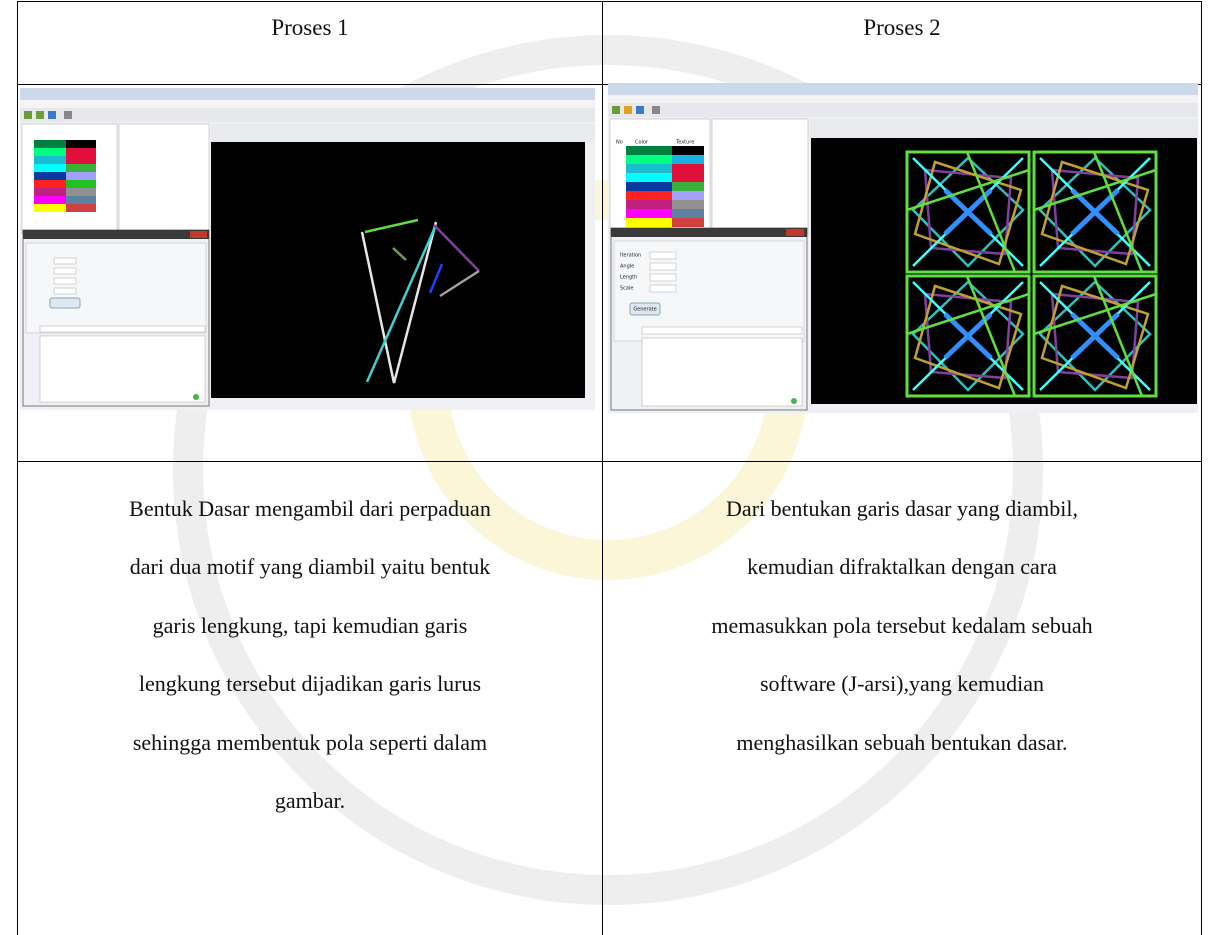  Describe the element at coordinates (902, 742) in the screenshot. I see `text-line: menghasilkan sebuah bentukan dasar.` at that location.